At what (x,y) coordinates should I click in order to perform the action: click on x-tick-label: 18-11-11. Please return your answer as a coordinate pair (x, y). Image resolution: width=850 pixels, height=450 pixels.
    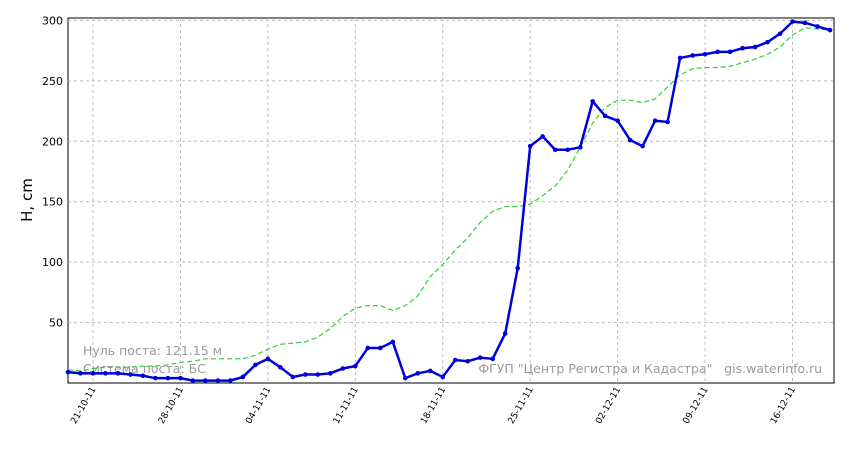
    Looking at the image, I should click on (433, 406).